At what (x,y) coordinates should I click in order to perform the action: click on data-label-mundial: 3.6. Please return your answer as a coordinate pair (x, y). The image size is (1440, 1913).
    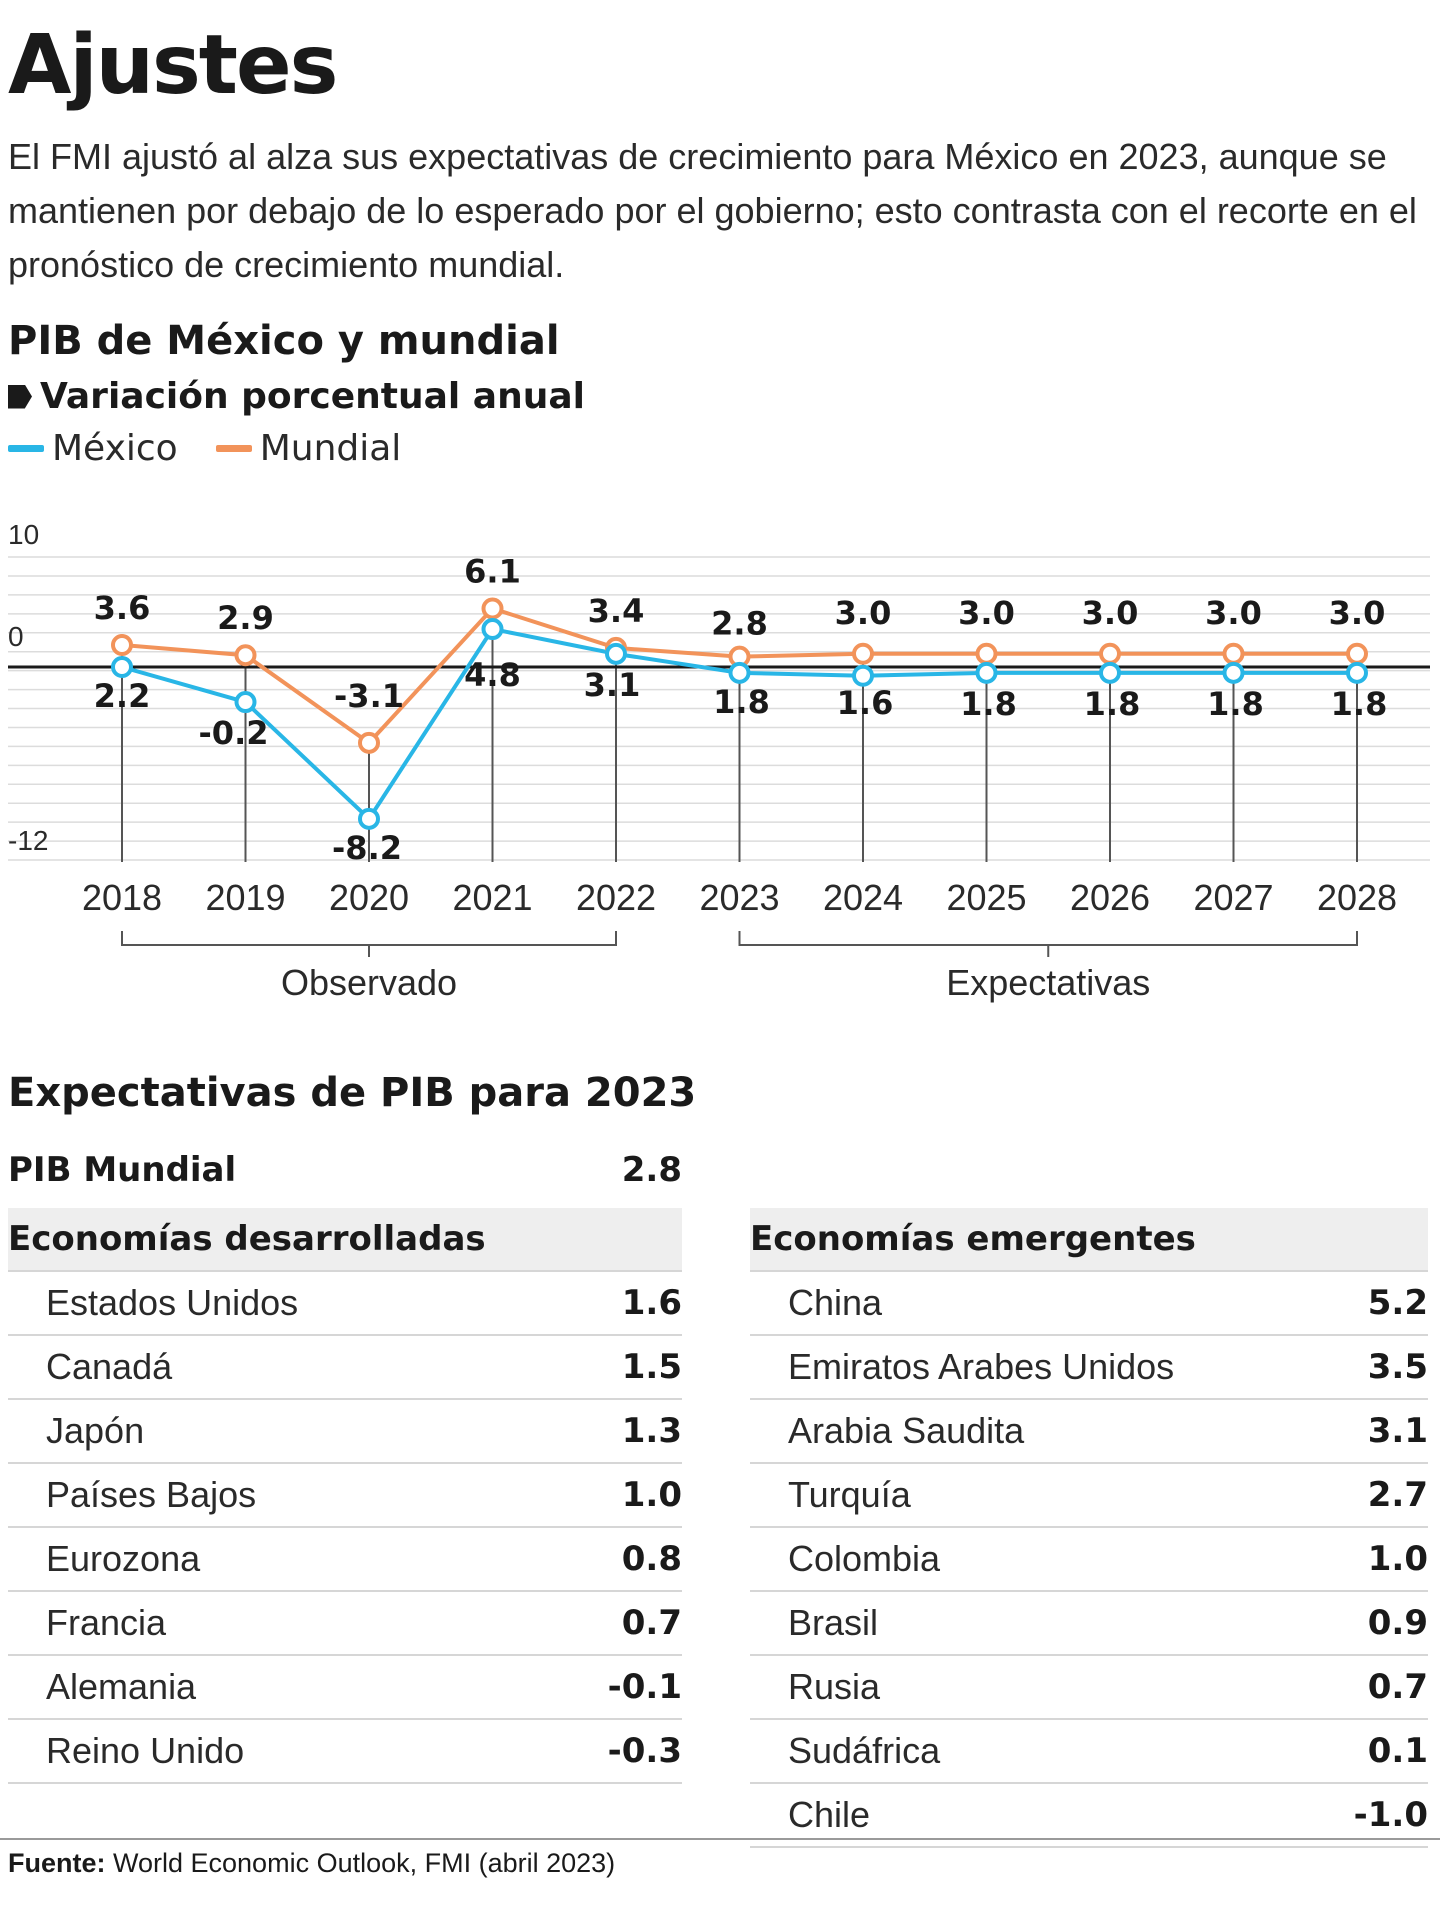
    Looking at the image, I should click on (122, 608).